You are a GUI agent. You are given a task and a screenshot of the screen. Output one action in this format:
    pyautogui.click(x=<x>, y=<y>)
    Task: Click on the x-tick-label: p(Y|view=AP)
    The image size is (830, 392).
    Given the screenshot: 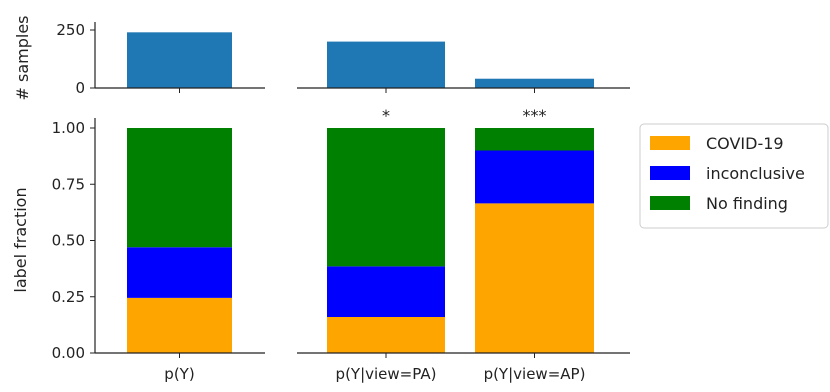 What is the action you would take?
    pyautogui.click(x=535, y=374)
    